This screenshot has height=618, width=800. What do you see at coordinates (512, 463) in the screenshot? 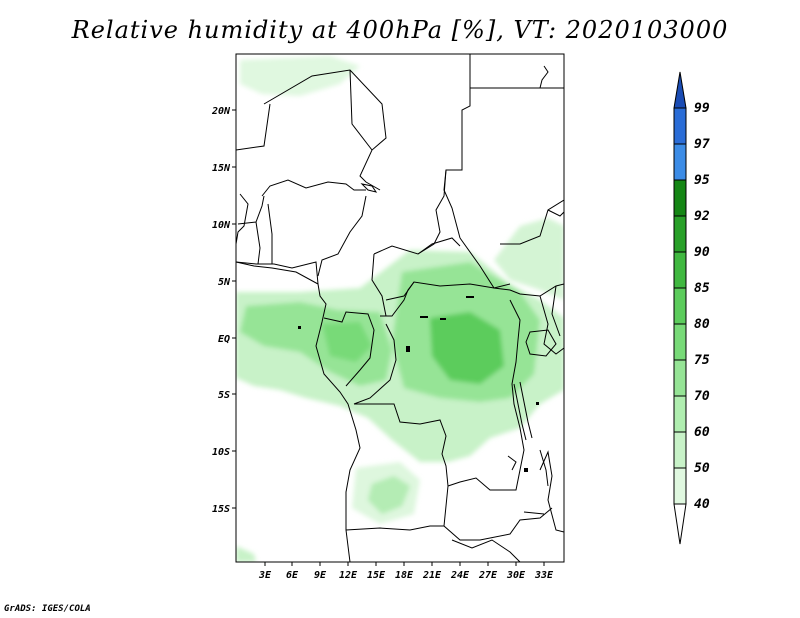
I see `lake-mweru` at bounding box center [512, 463].